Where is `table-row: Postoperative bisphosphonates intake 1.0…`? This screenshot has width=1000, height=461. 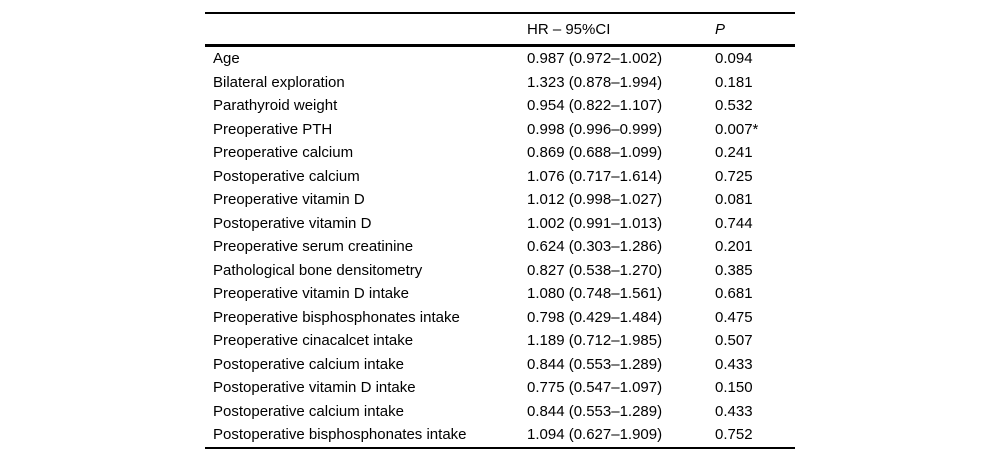 table-row: Postoperative bisphosphonates intake 1.0… is located at coordinates (500, 435).